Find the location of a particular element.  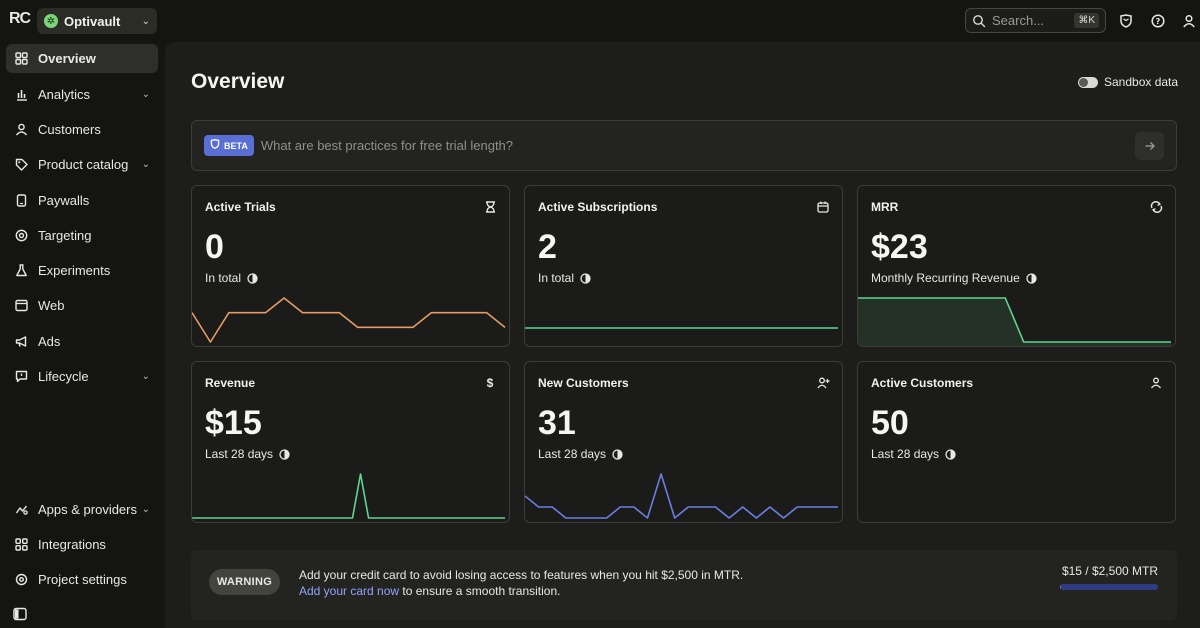

sidebar-item-label: Web is located at coordinates (51, 305).